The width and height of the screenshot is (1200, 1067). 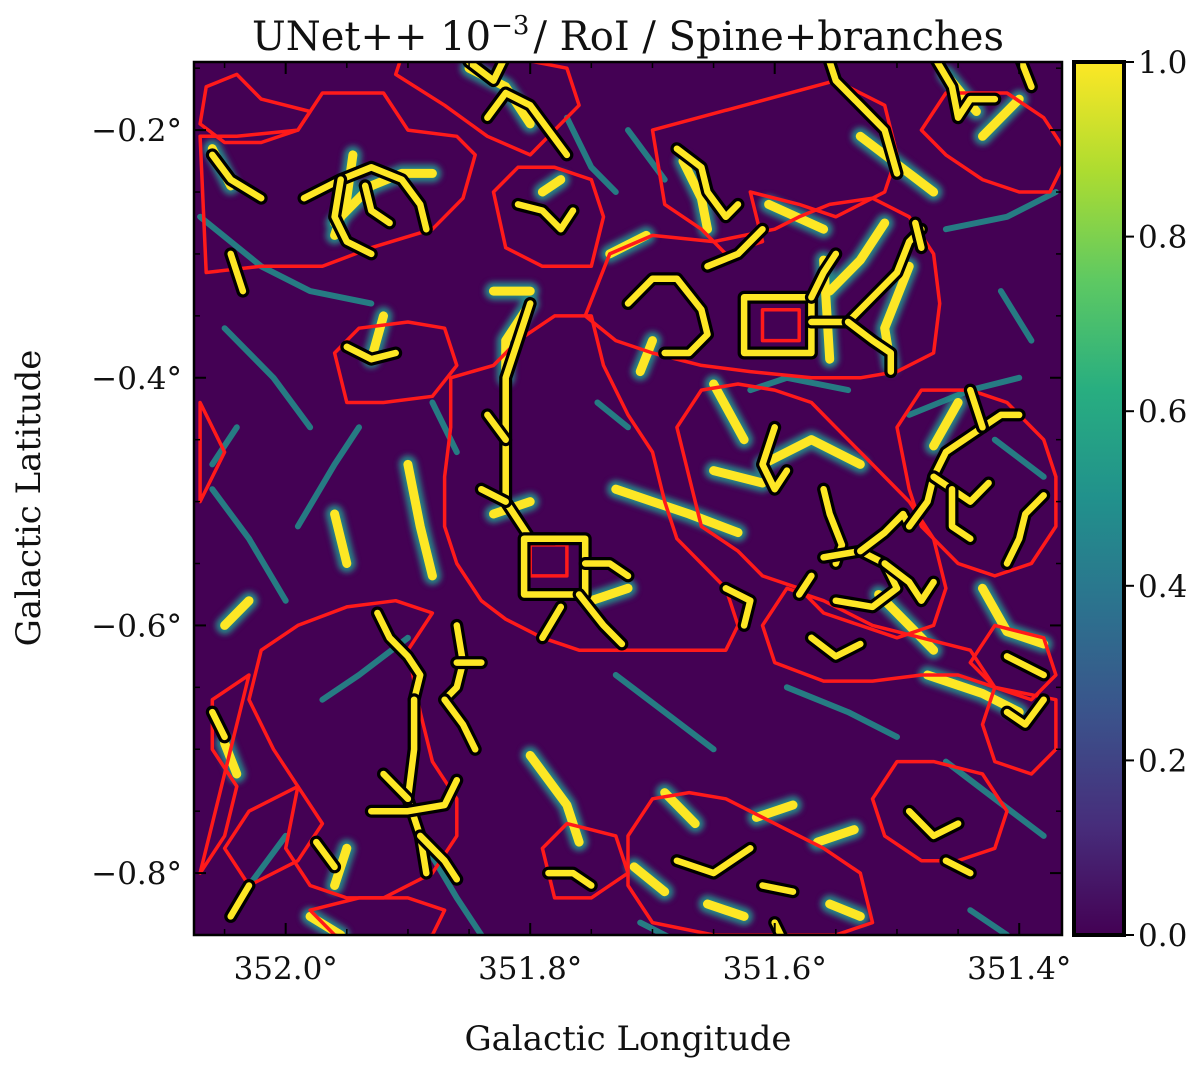 I want to click on colorbar-tick-label-0: 0.0, so click(x=1162, y=936).